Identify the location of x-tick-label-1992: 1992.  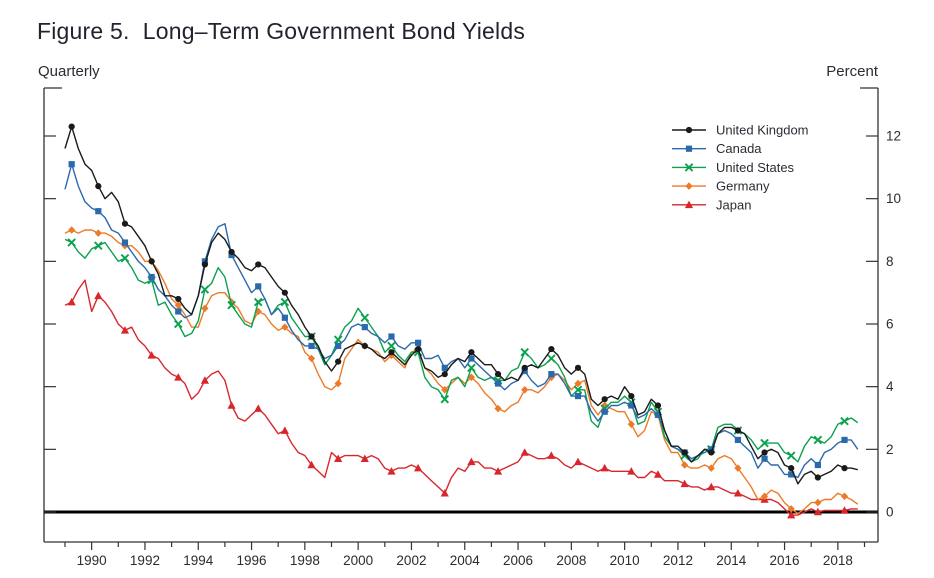
(145, 560).